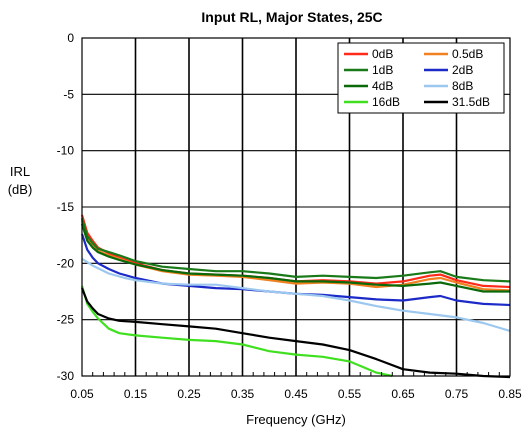 The image size is (524, 439). Describe the element at coordinates (66, 151) in the screenshot. I see `y-tick-label: -10` at that location.